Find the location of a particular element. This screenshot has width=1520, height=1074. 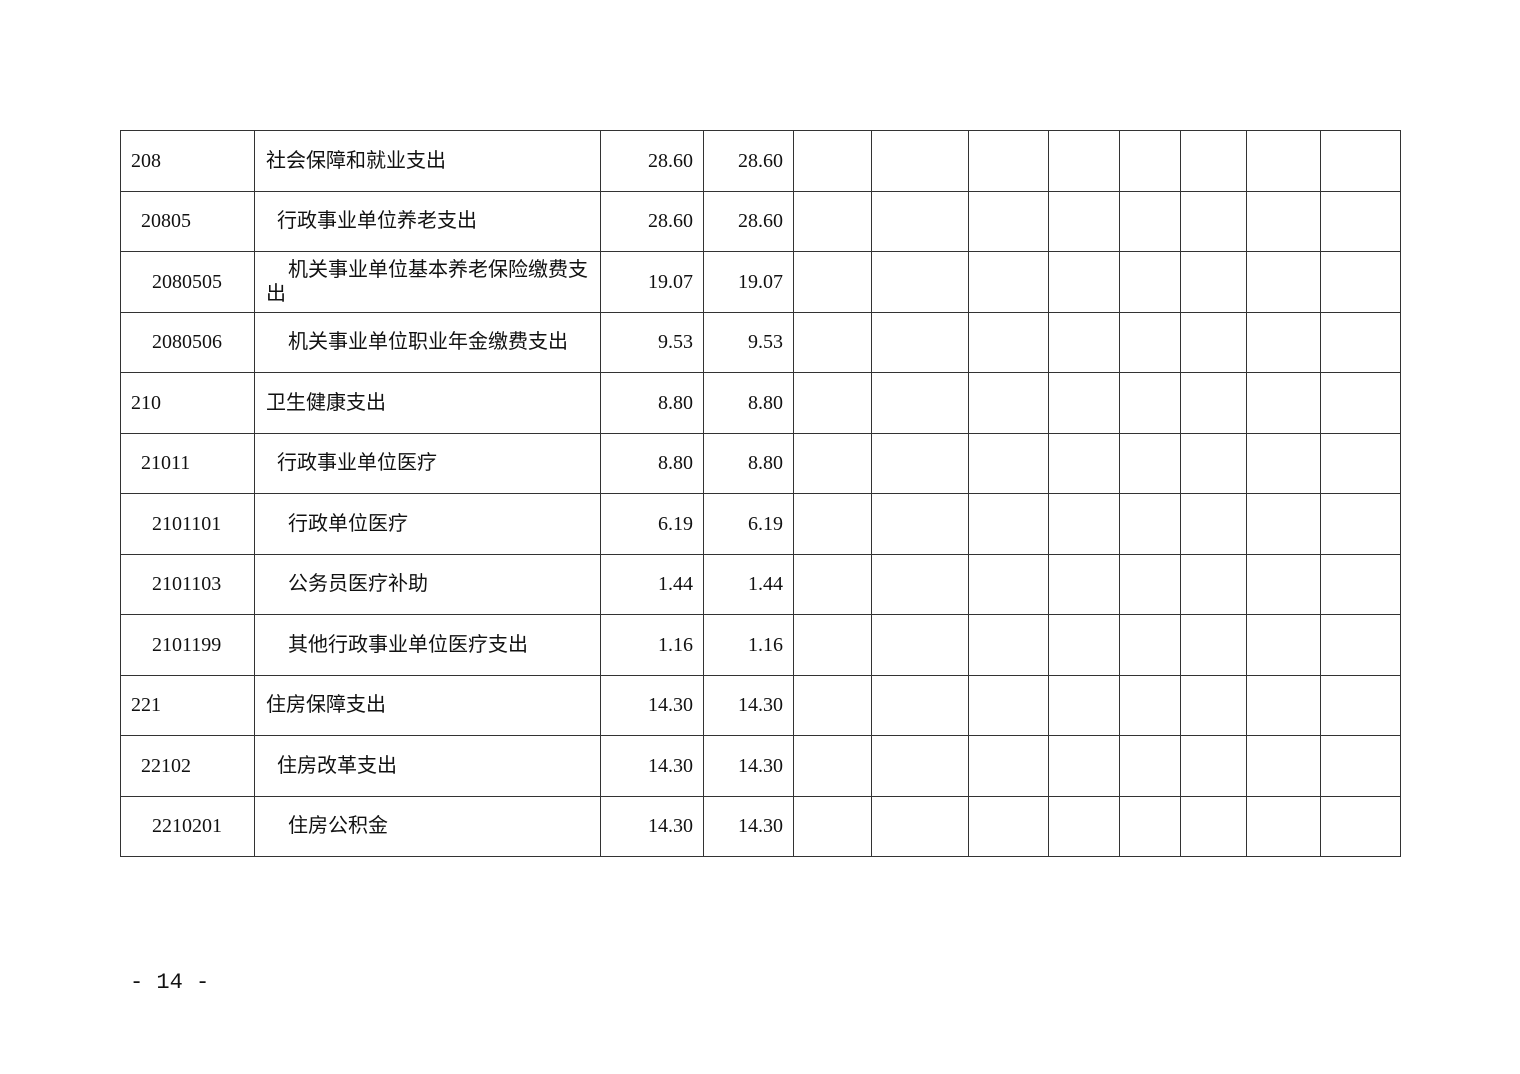

table-row: 208 社会保障和就业支出 28.60 28.60 is located at coordinates (760, 161).